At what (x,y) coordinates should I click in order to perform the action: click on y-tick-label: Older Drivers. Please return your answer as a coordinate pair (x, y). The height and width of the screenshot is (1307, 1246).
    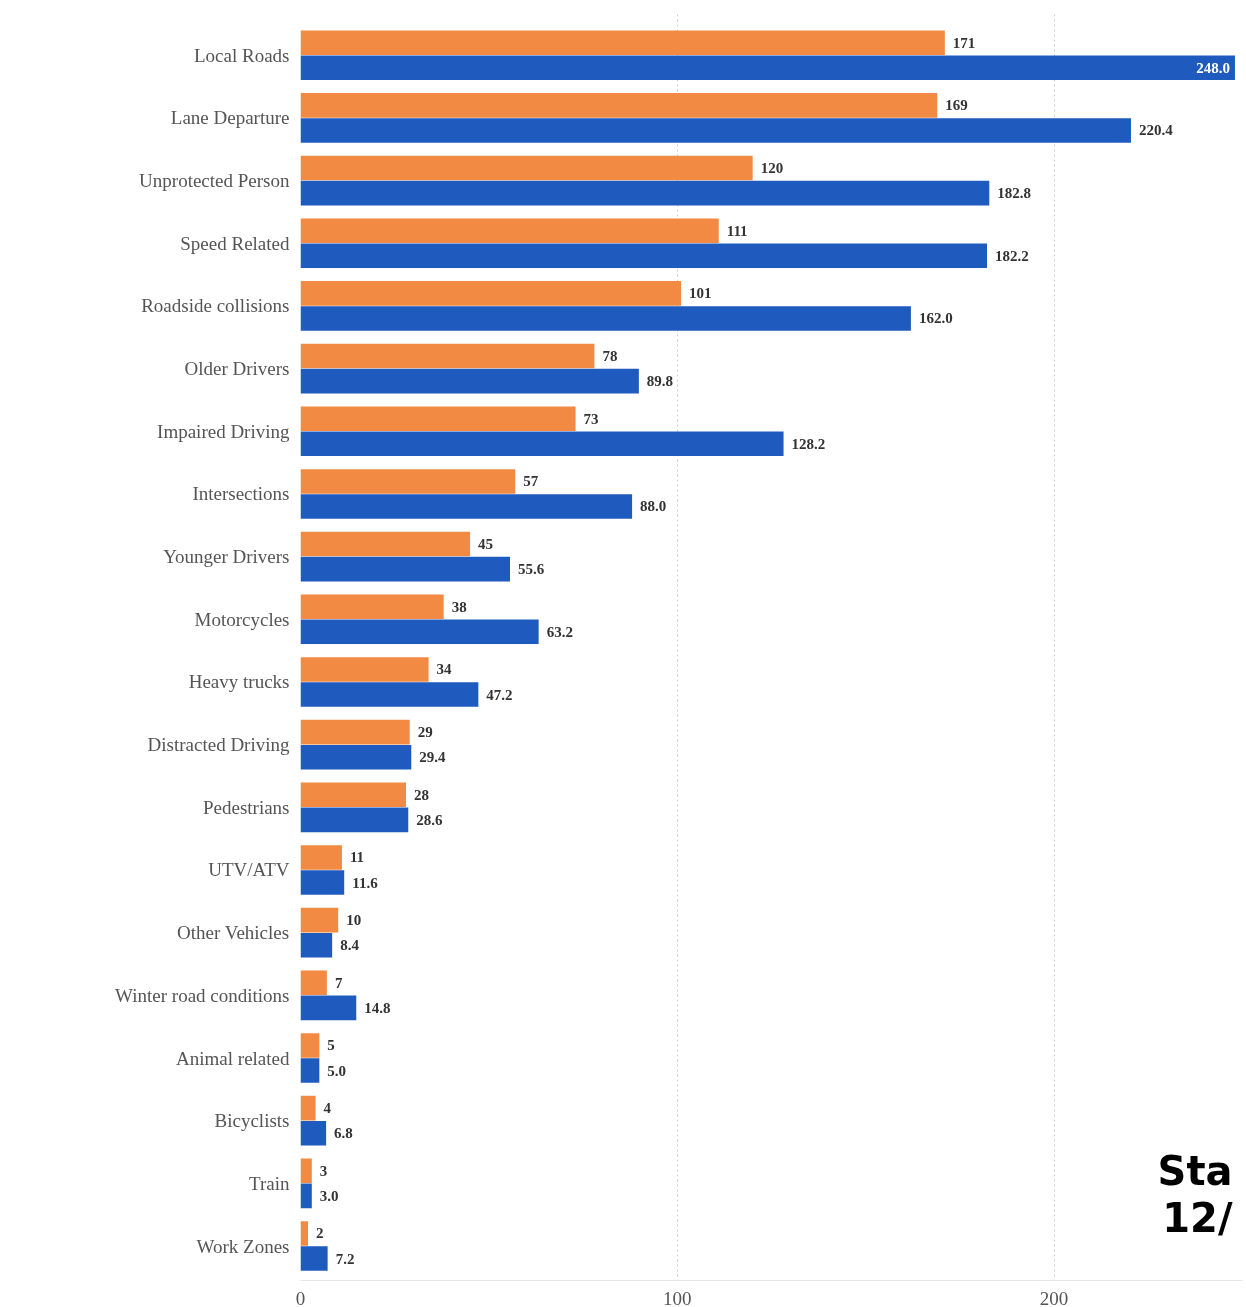
    Looking at the image, I should click on (237, 369).